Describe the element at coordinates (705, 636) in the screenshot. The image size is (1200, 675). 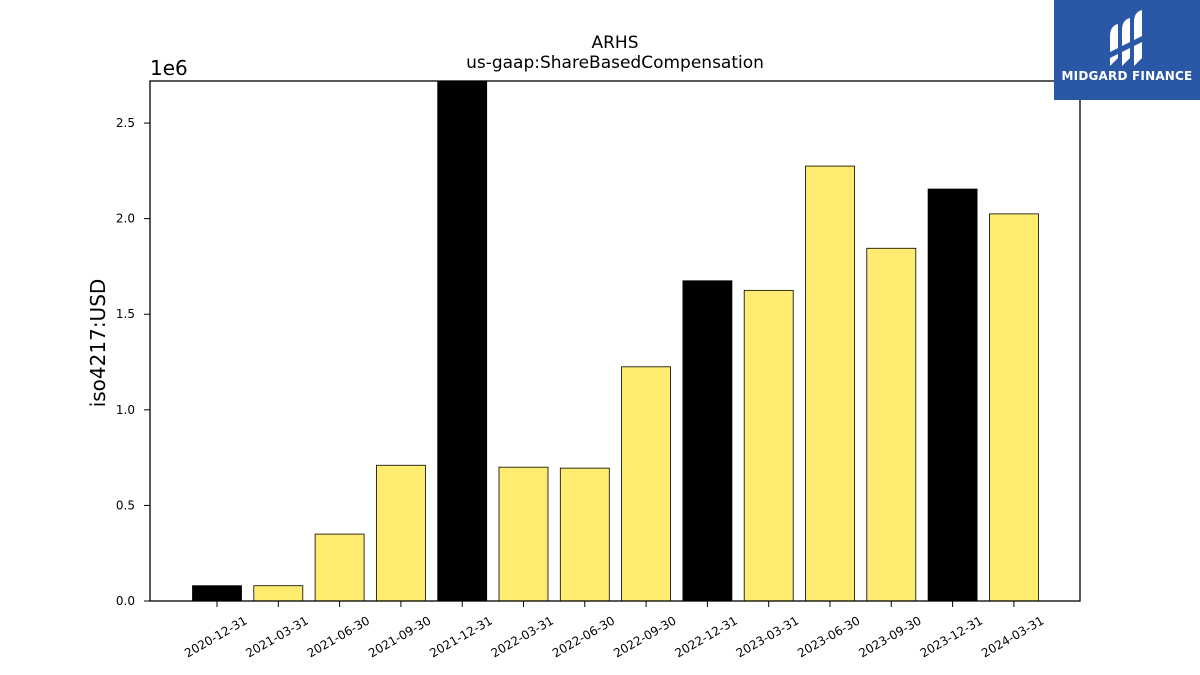
I see `x-tick-label: 2022-12-31` at that location.